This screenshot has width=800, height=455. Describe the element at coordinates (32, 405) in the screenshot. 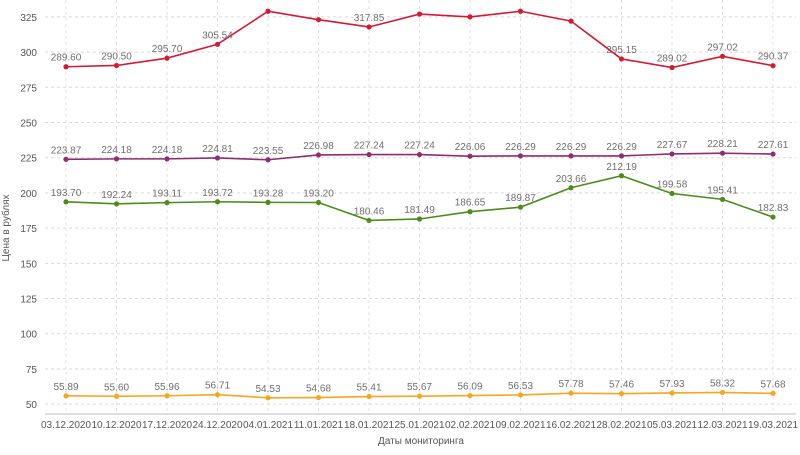

I see `y-tick-label: 50` at that location.